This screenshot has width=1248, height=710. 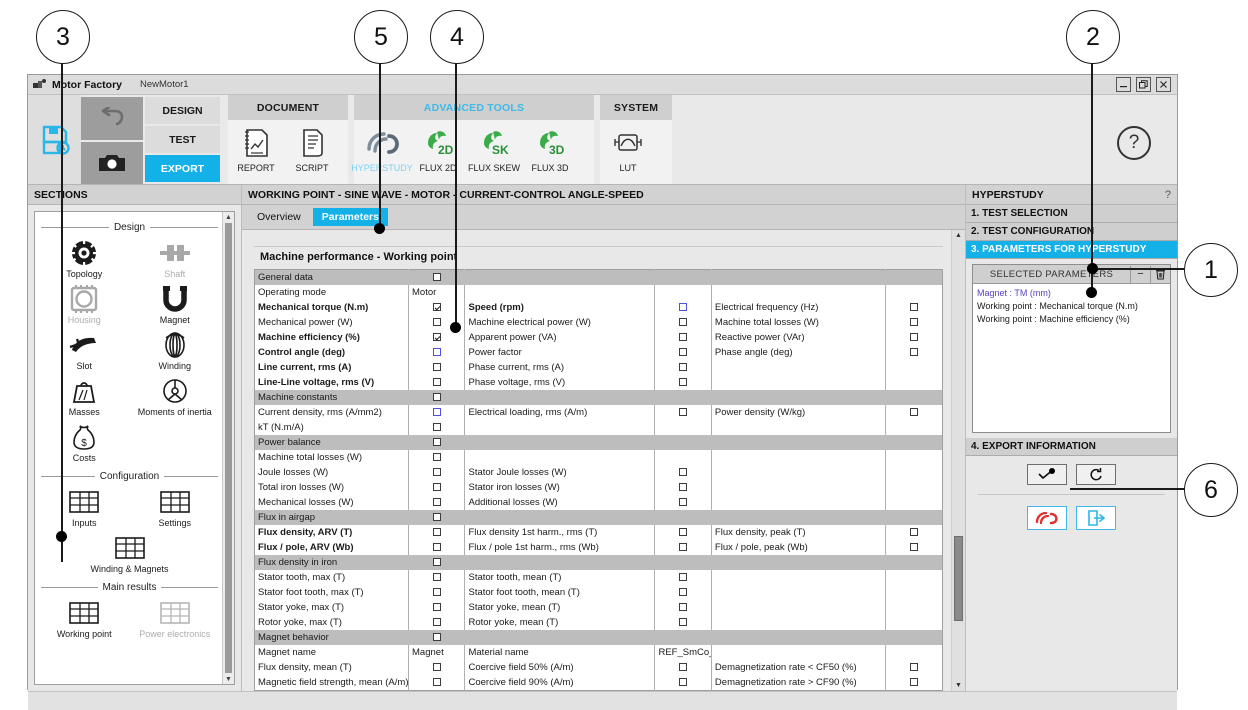 What do you see at coordinates (279, 217) in the screenshot?
I see `tab-overview: Overview` at bounding box center [279, 217].